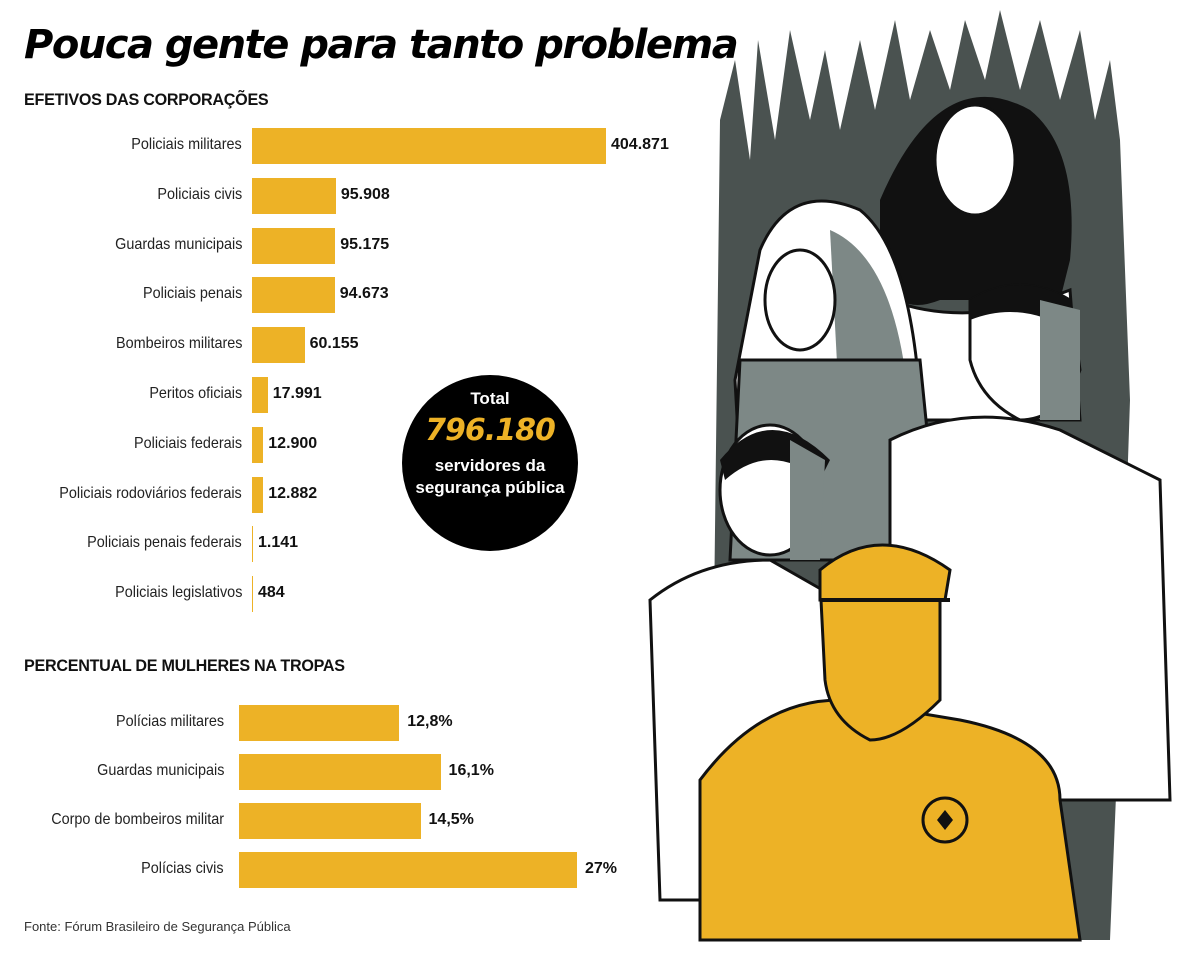 The image size is (1200, 971). I want to click on bar-label: Polícias militares, so click(169, 721).